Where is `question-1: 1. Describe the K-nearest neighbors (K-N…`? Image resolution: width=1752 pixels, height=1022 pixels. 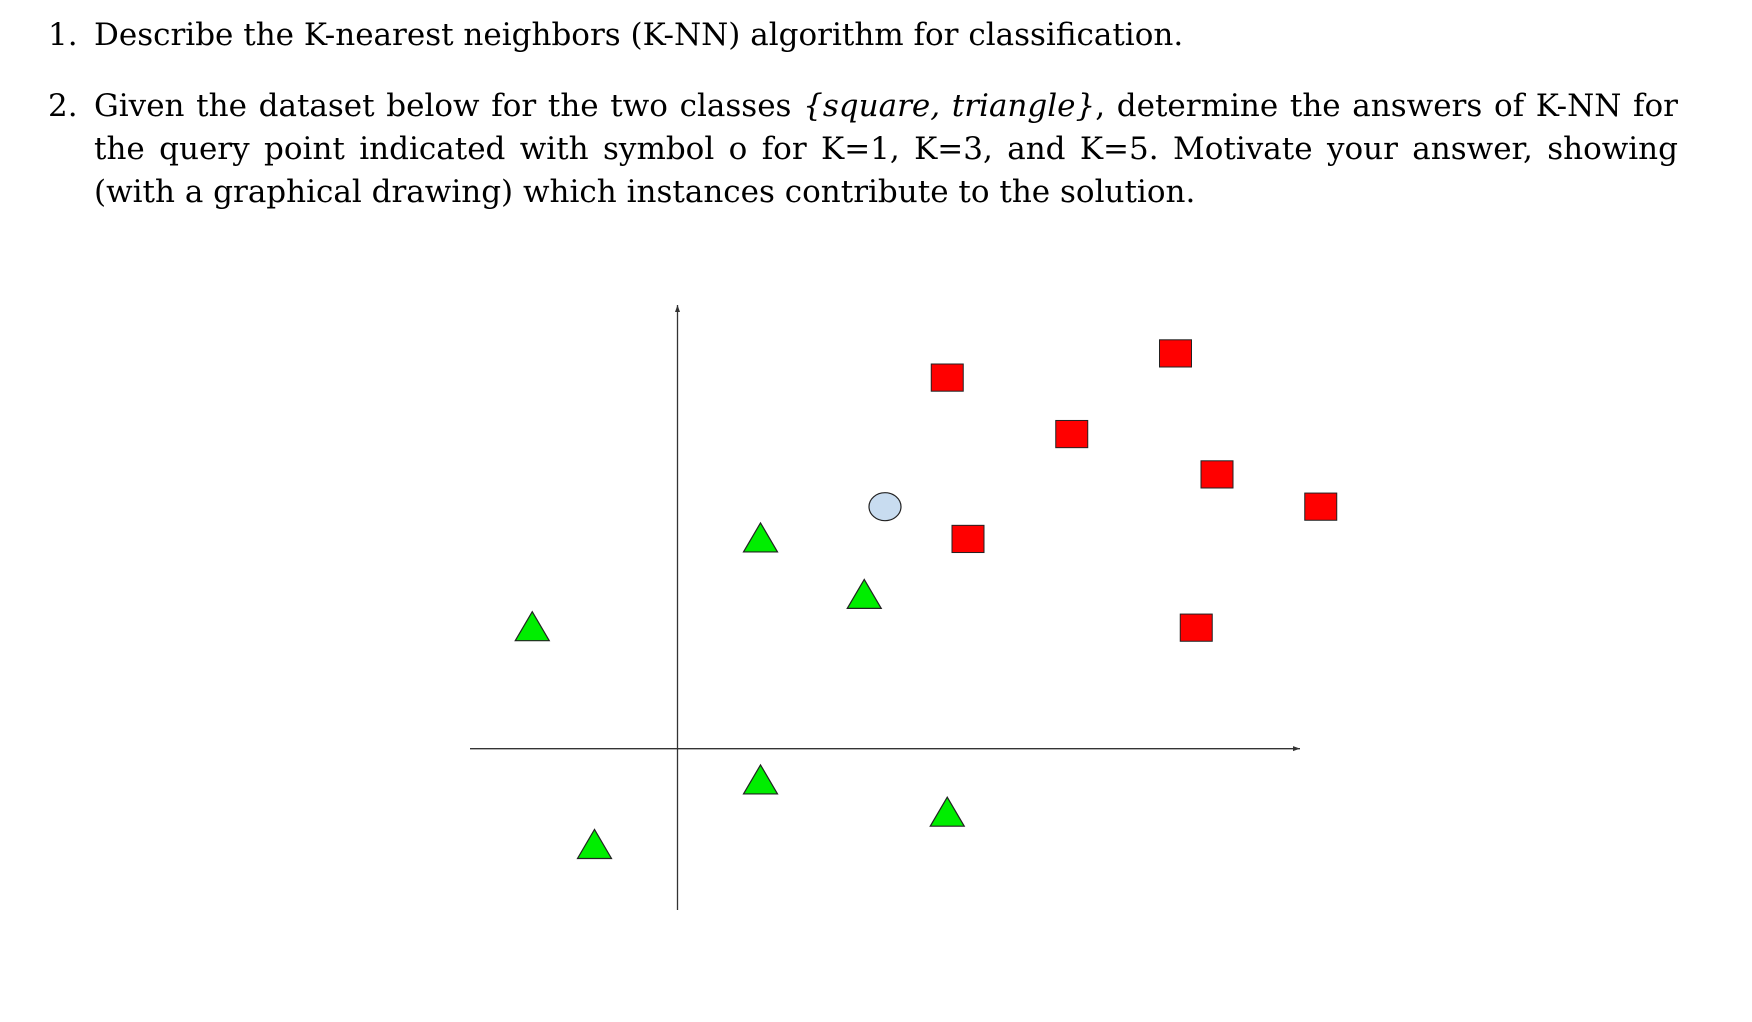
question-1: 1. Describe the K-nearest neighbors (K-N… is located at coordinates (863, 35).